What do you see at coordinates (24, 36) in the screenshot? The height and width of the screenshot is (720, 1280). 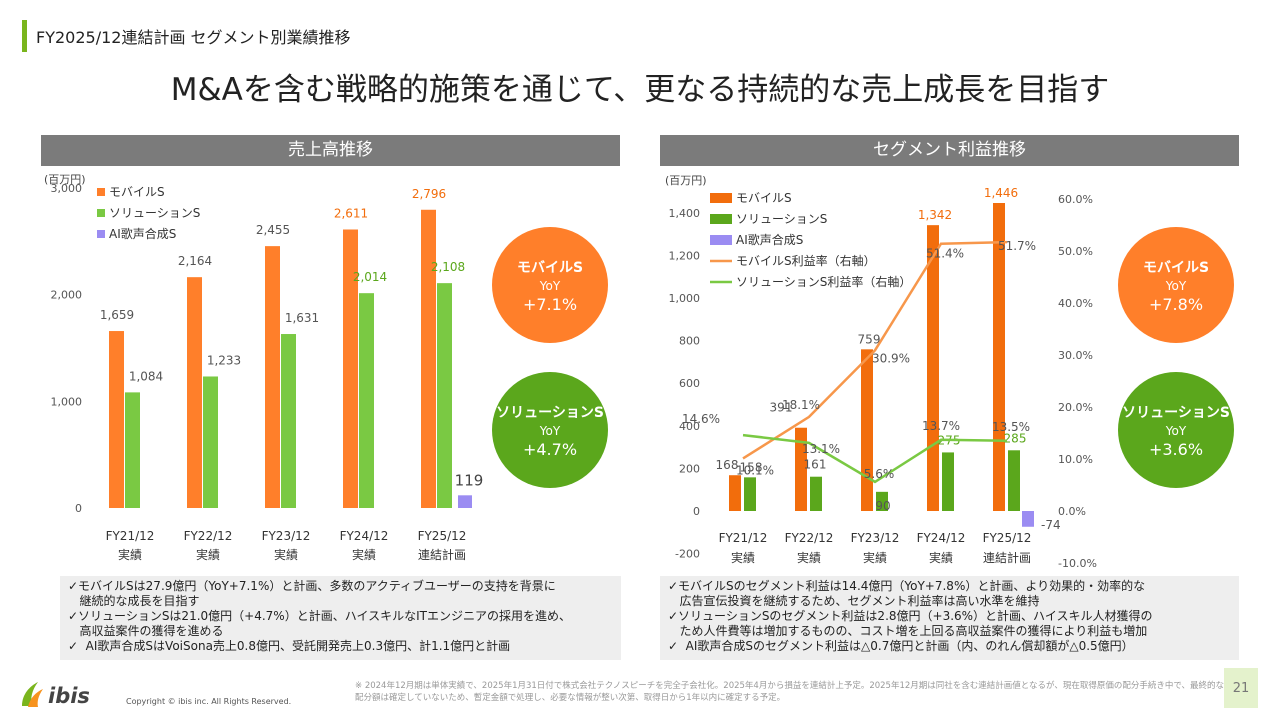 I see `header-accent-bar` at bounding box center [24, 36].